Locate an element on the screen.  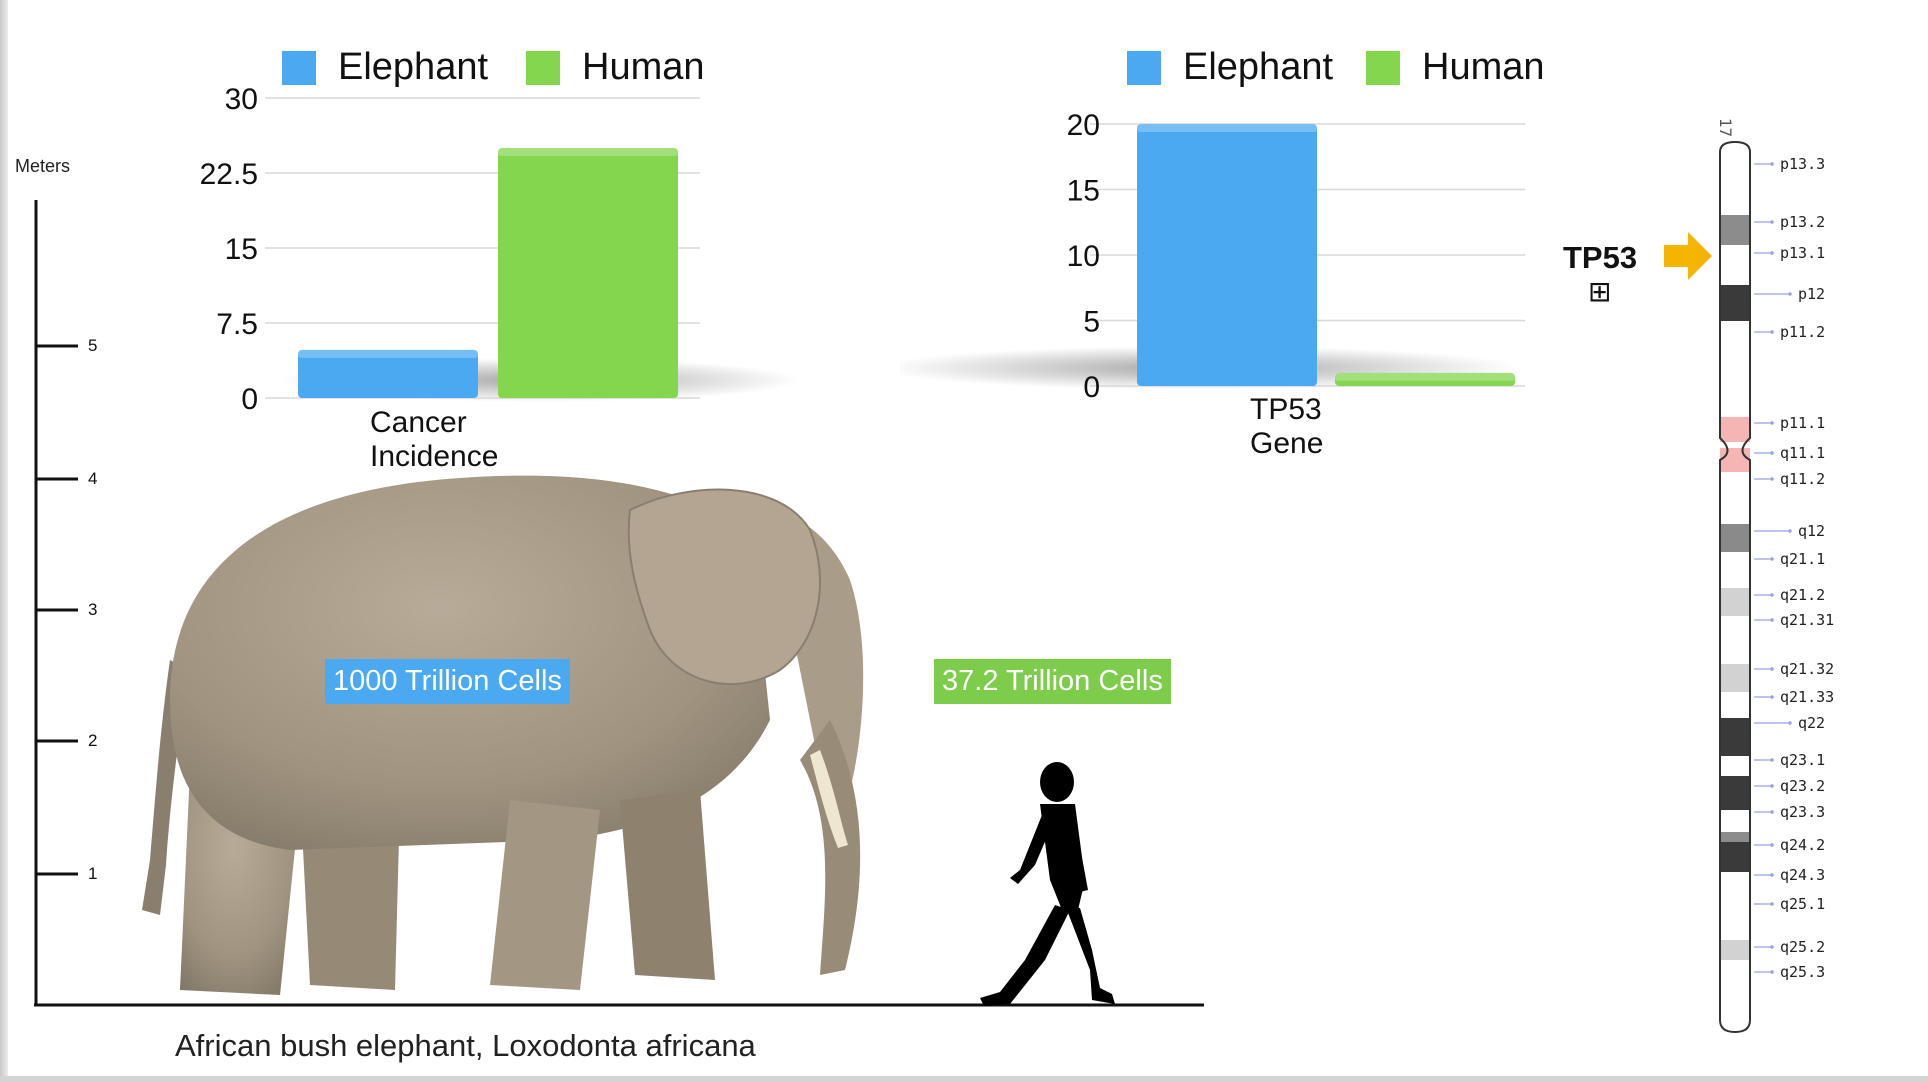
band-label: q23.3 is located at coordinates (1802, 812).